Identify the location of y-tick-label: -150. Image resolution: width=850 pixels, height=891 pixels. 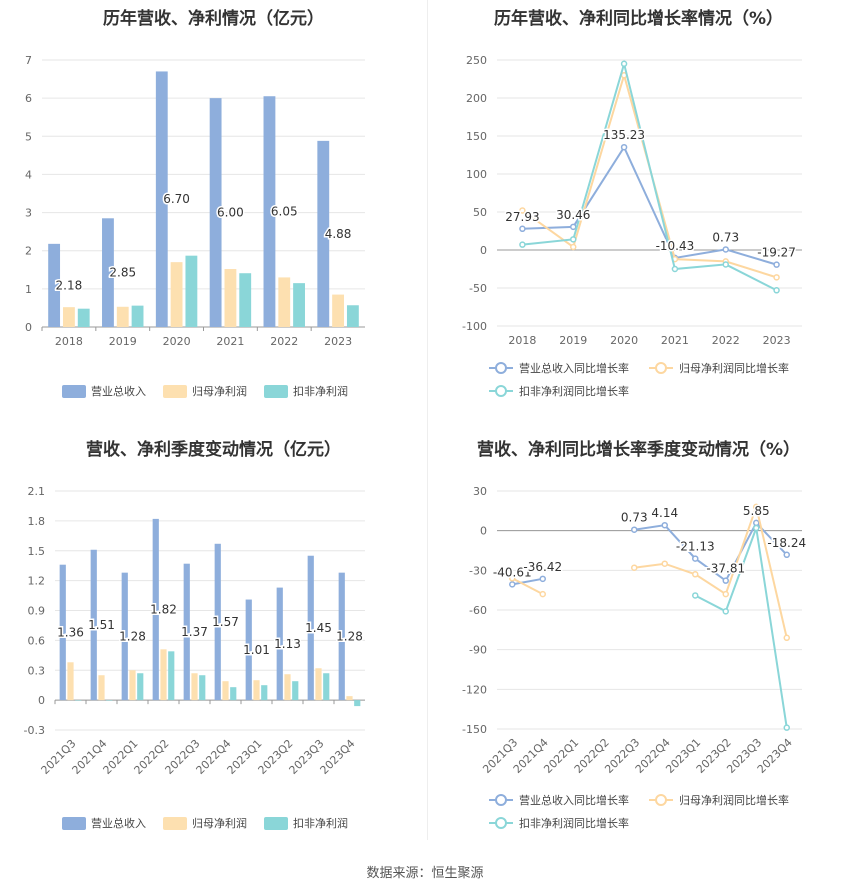
(474, 729).